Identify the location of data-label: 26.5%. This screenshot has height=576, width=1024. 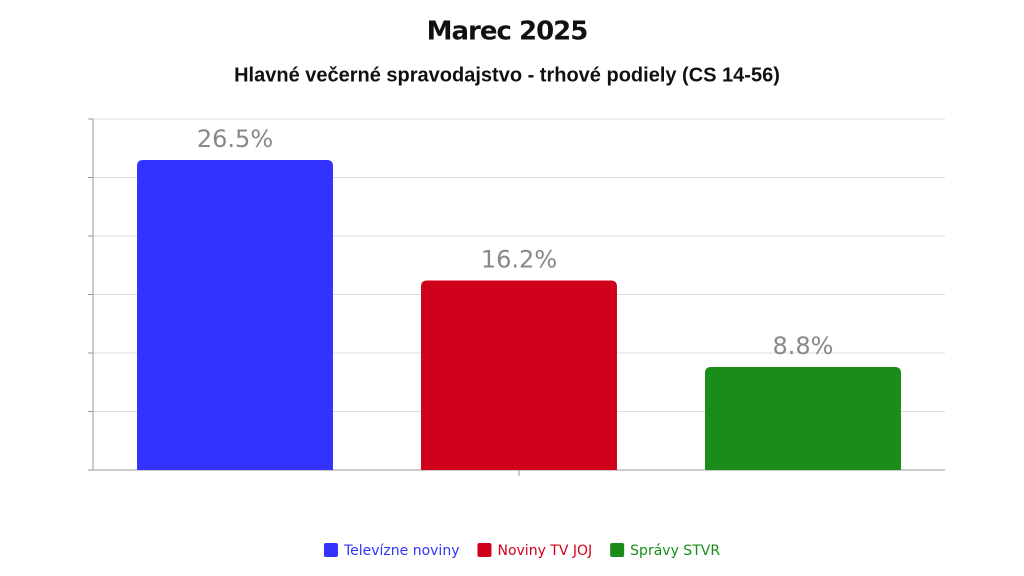
(235, 139).